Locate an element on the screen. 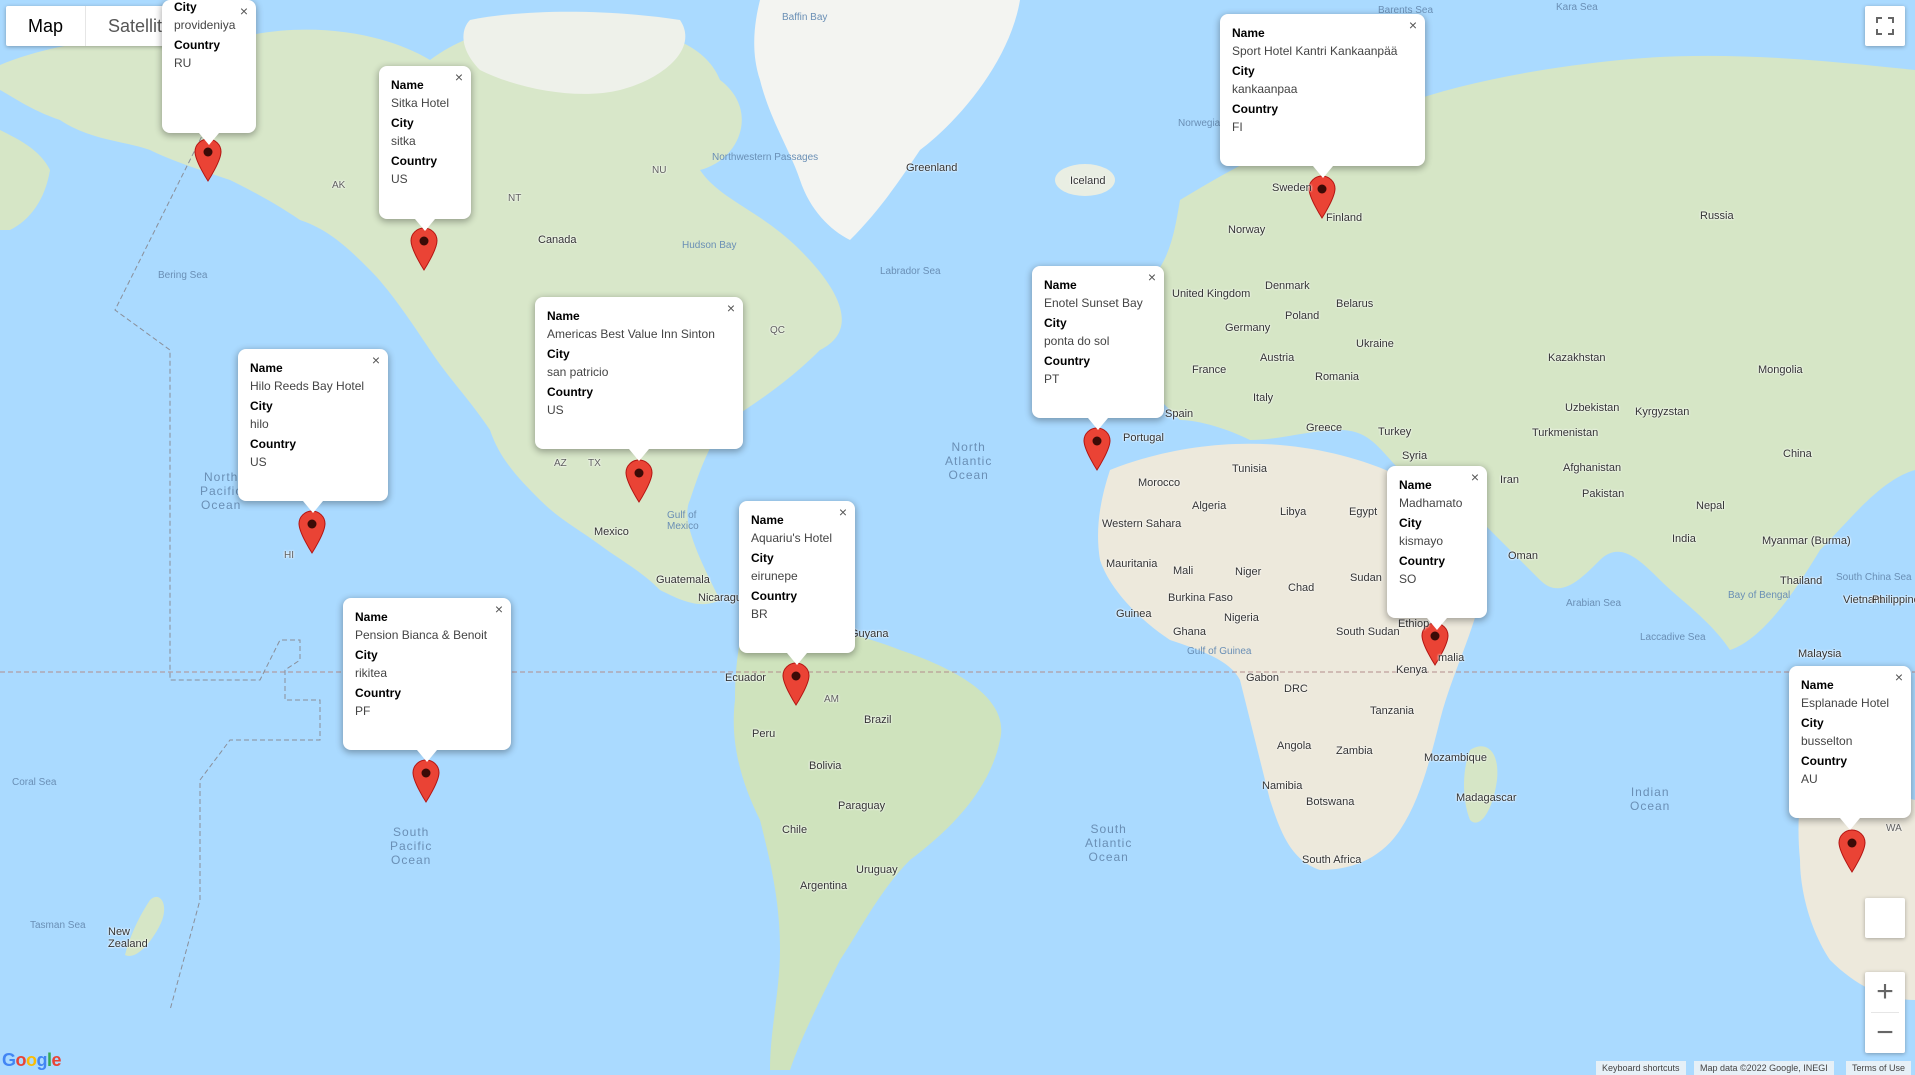  fullscreen-icon is located at coordinates (1885, 26).